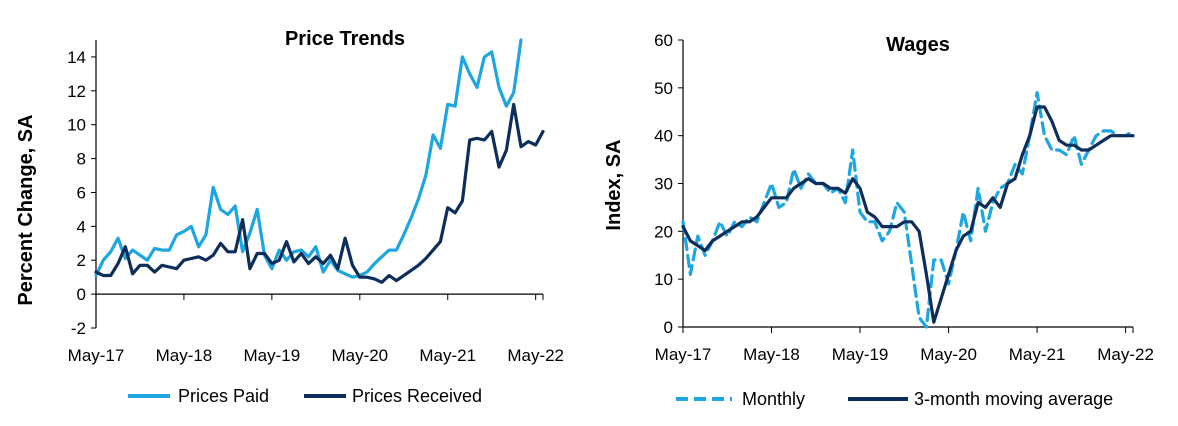 The height and width of the screenshot is (426, 1178). Describe the element at coordinates (614, 184) in the screenshot. I see `wages-y-axis-label: Index, SA` at that location.